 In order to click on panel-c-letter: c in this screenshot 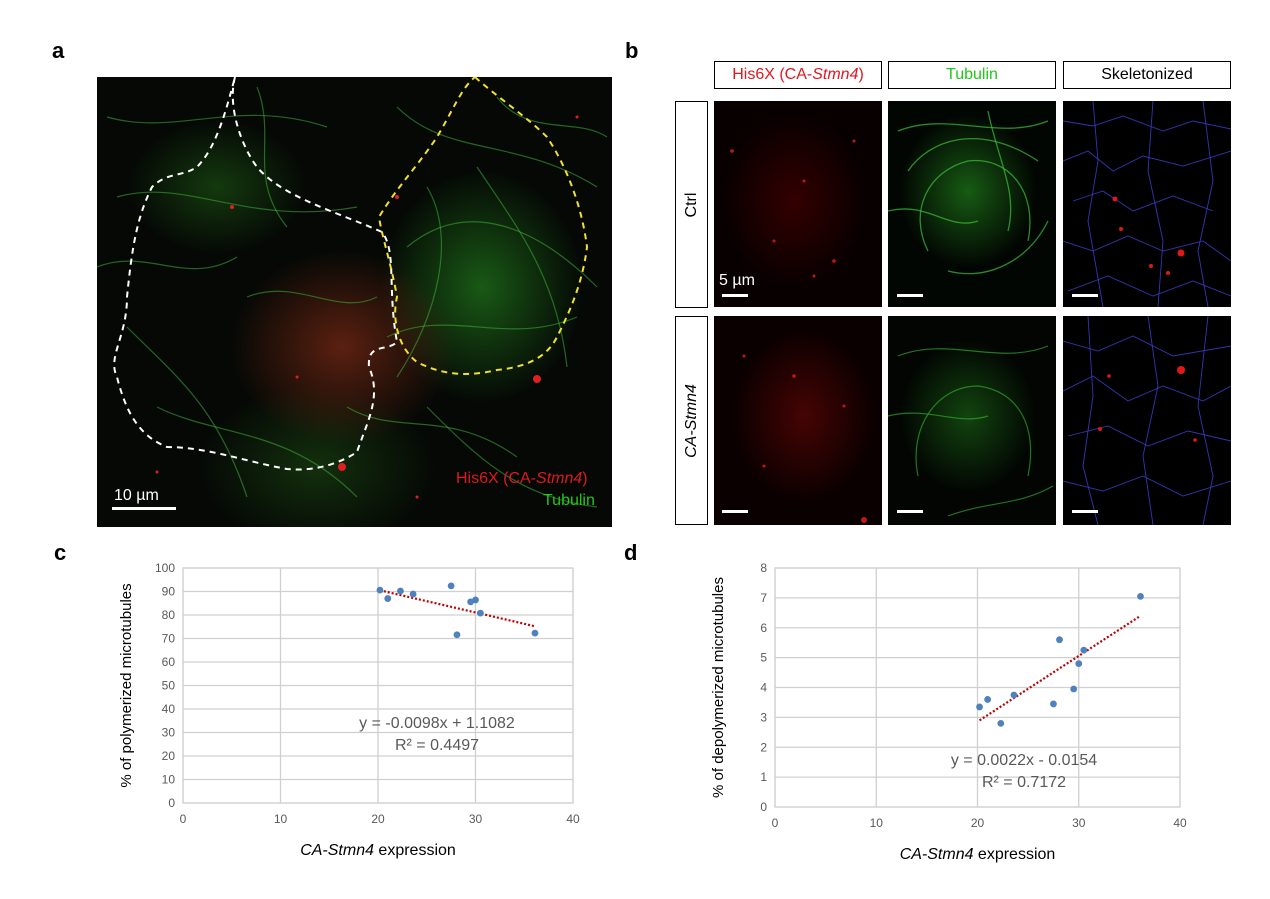, I will do `click(60, 552)`.